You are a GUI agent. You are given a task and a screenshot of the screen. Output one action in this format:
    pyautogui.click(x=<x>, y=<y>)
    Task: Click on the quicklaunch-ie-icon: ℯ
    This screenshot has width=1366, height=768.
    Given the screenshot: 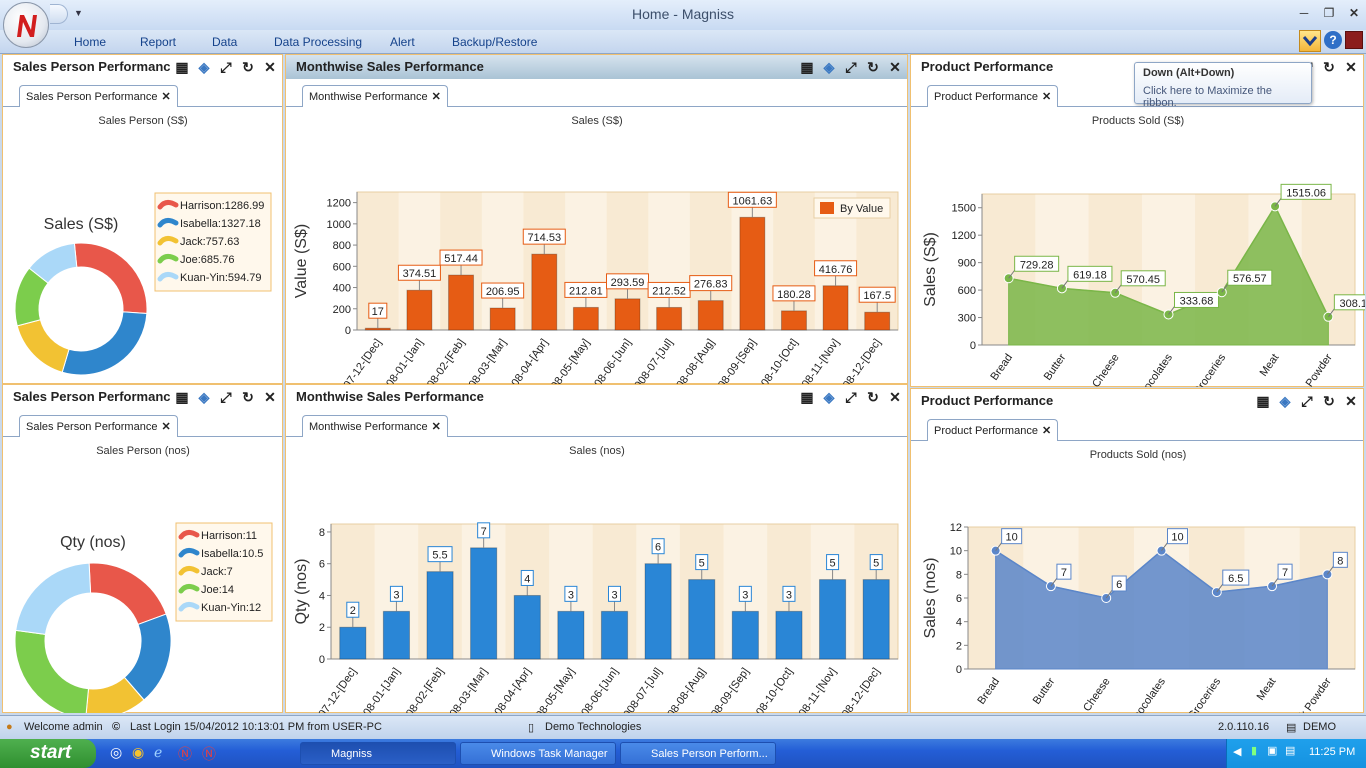 What is the action you would take?
    pyautogui.click(x=158, y=752)
    